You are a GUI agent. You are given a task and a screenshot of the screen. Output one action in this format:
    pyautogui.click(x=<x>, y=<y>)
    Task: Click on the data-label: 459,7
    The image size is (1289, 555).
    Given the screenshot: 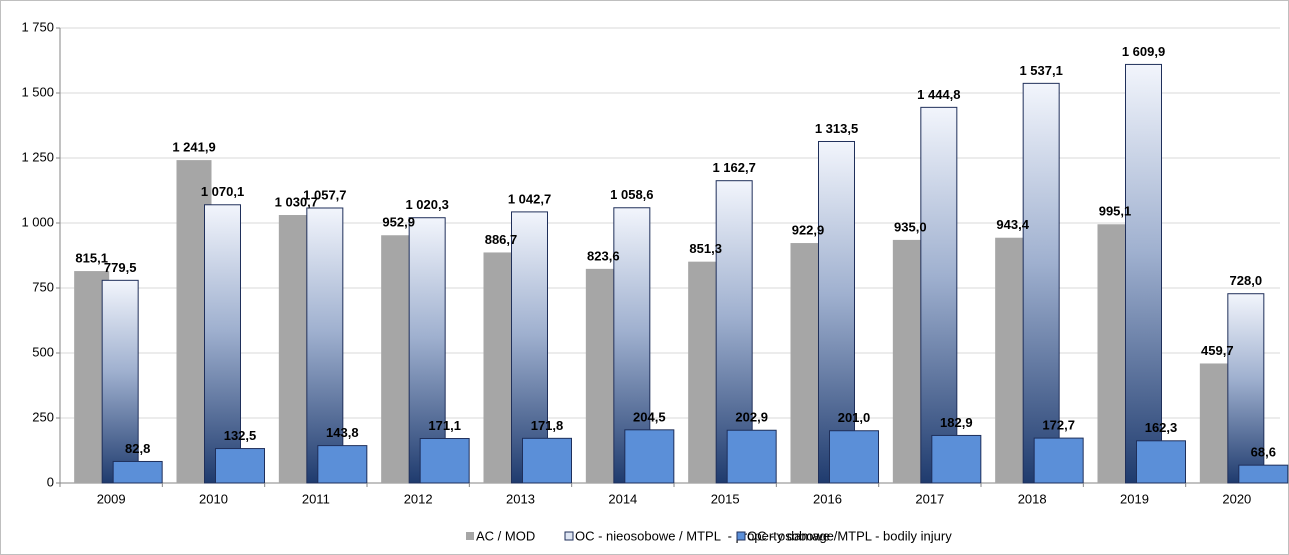 What is the action you would take?
    pyautogui.click(x=1217, y=350)
    